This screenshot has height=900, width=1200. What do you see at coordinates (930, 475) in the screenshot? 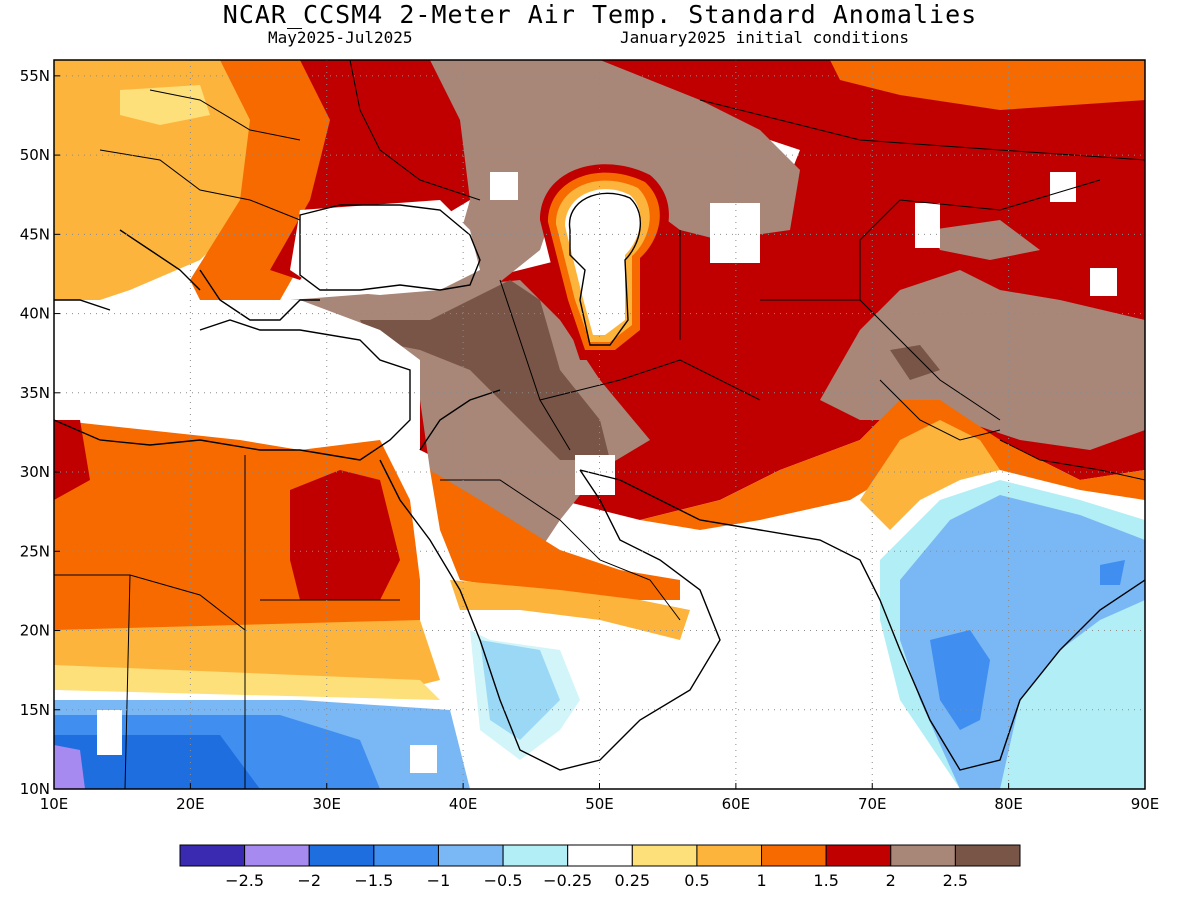
I see `india-warm-band` at bounding box center [930, 475].